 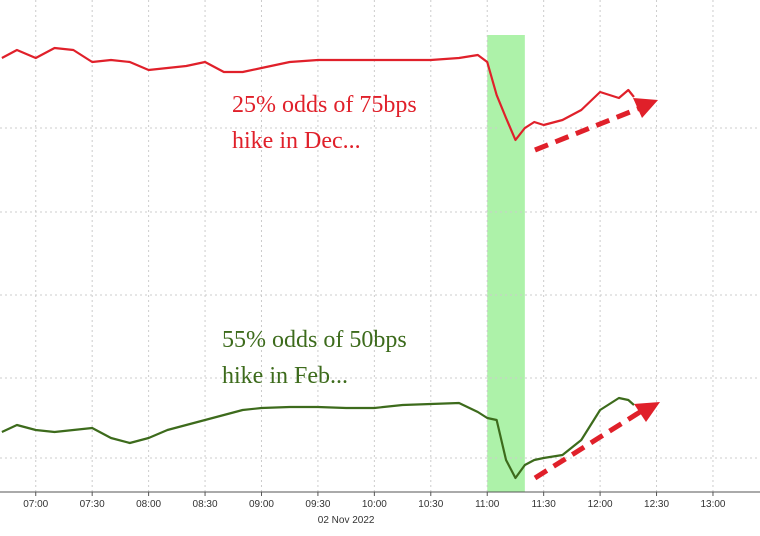 I want to click on highlight-band, so click(x=506, y=263).